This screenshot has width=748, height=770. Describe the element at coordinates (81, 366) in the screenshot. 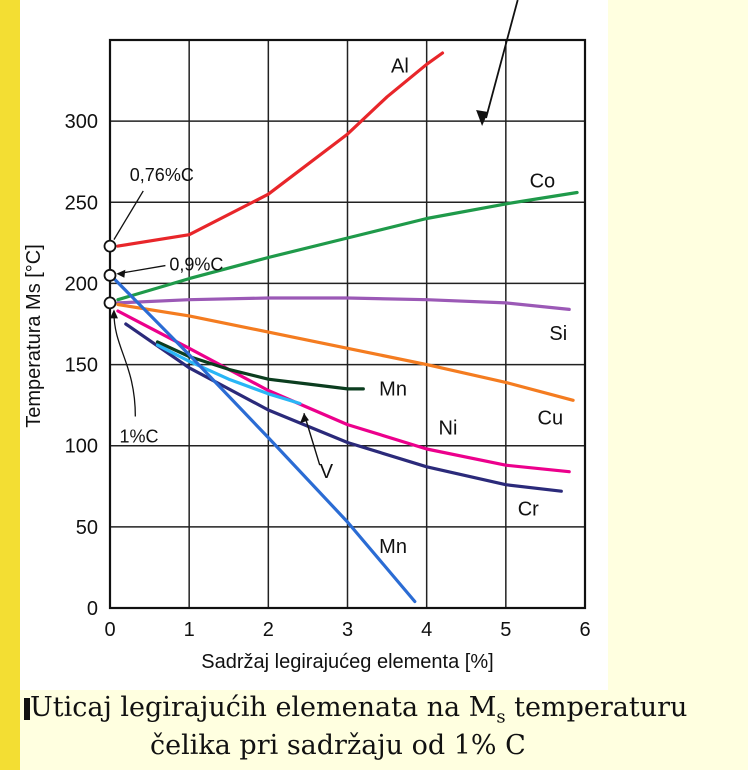

I see `y-tick-label-3: 150` at that location.